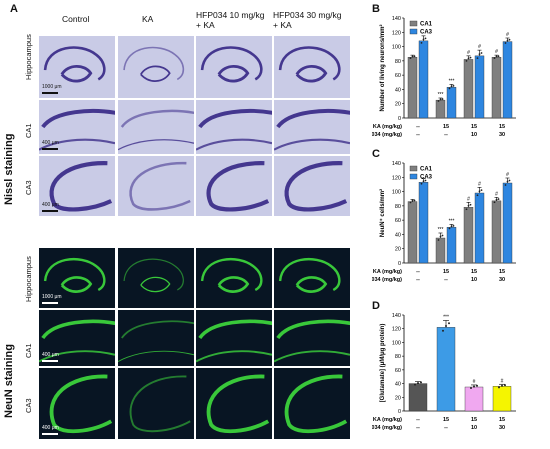 This screenshot has width=550, height=449. What do you see at coordinates (50, 361) in the screenshot?
I see `neun-scale-bar-ca1` at bounding box center [50, 361].